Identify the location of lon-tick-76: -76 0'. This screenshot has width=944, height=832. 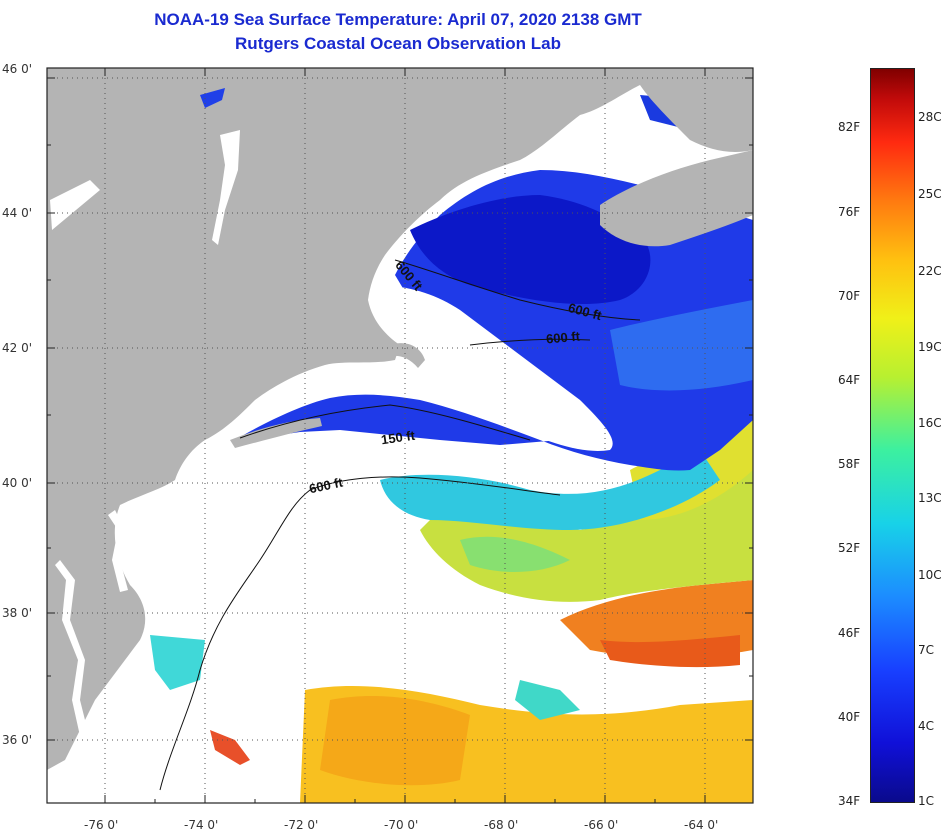
(101, 825).